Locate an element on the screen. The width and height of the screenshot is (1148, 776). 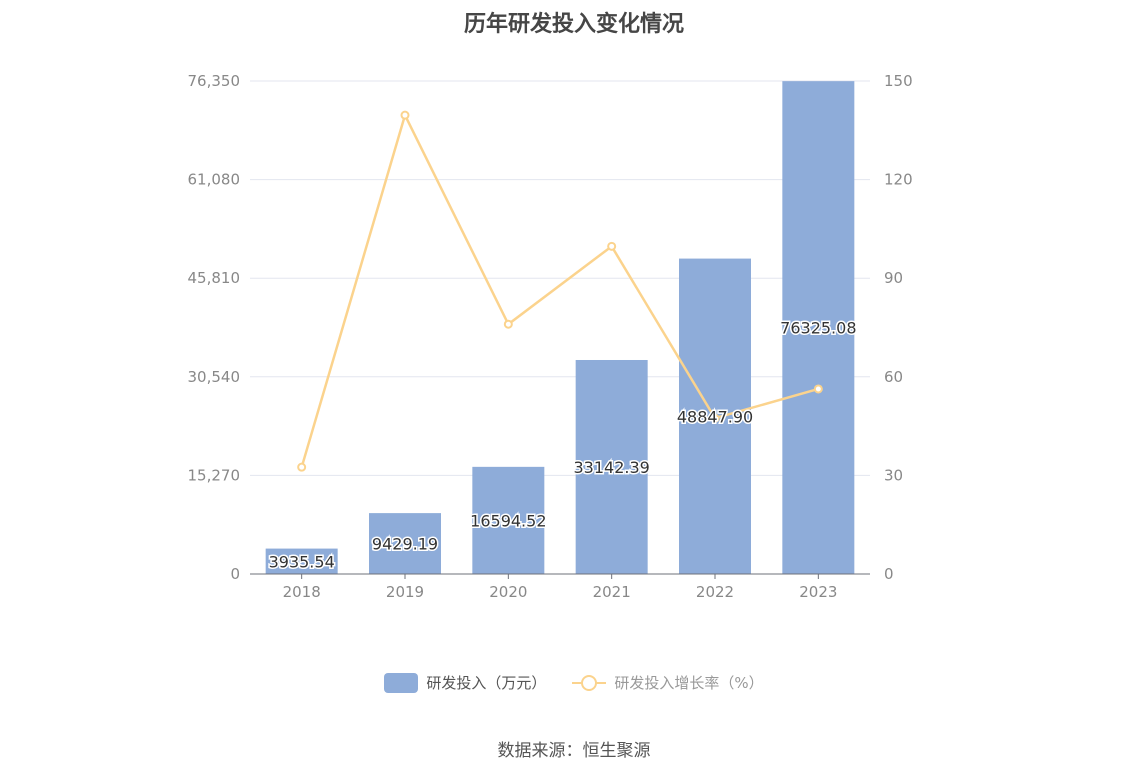
bar-value-label: 16594.52 is located at coordinates (508, 520).